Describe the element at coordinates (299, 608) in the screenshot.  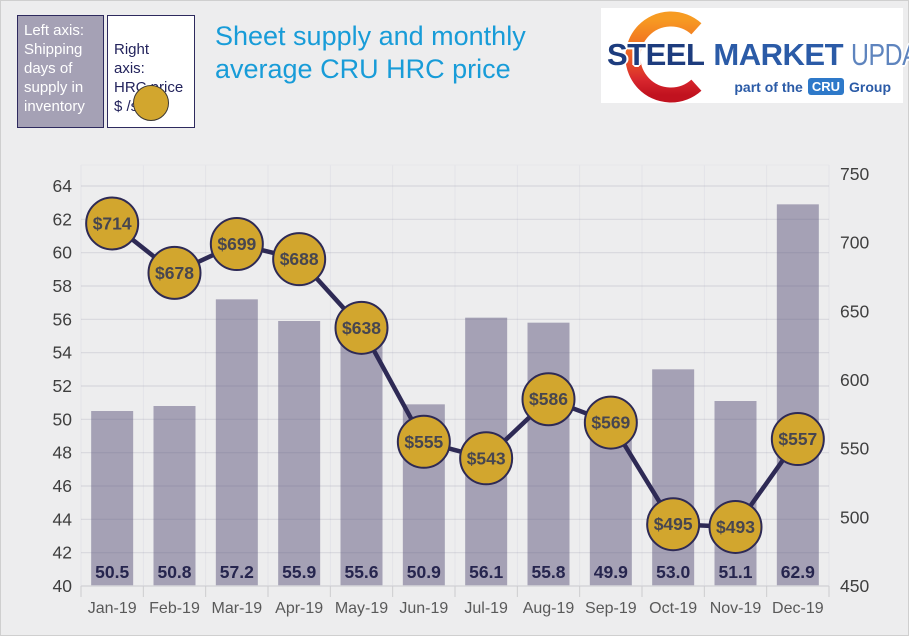
I see `x-tick-label: Apr-19` at that location.